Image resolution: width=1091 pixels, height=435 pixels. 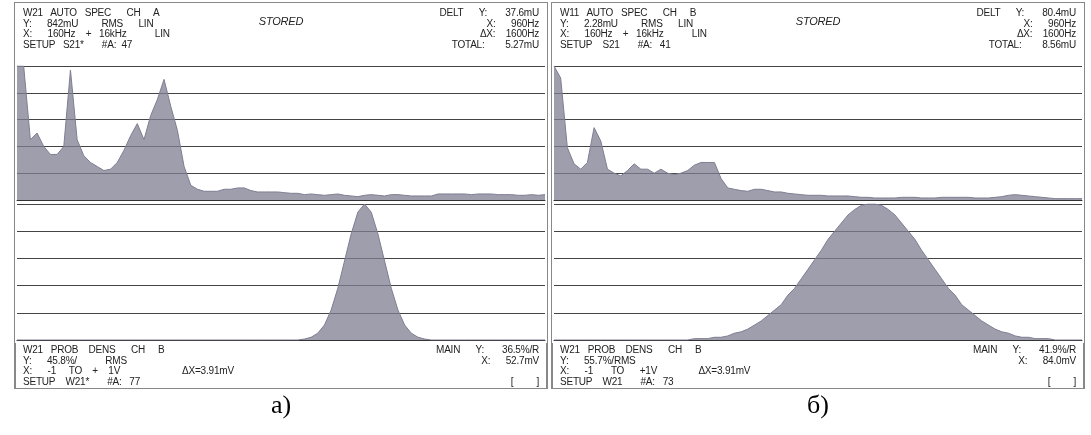 I want to click on text: Y: 2.28mU RMS LIN, so click(x=627, y=23).